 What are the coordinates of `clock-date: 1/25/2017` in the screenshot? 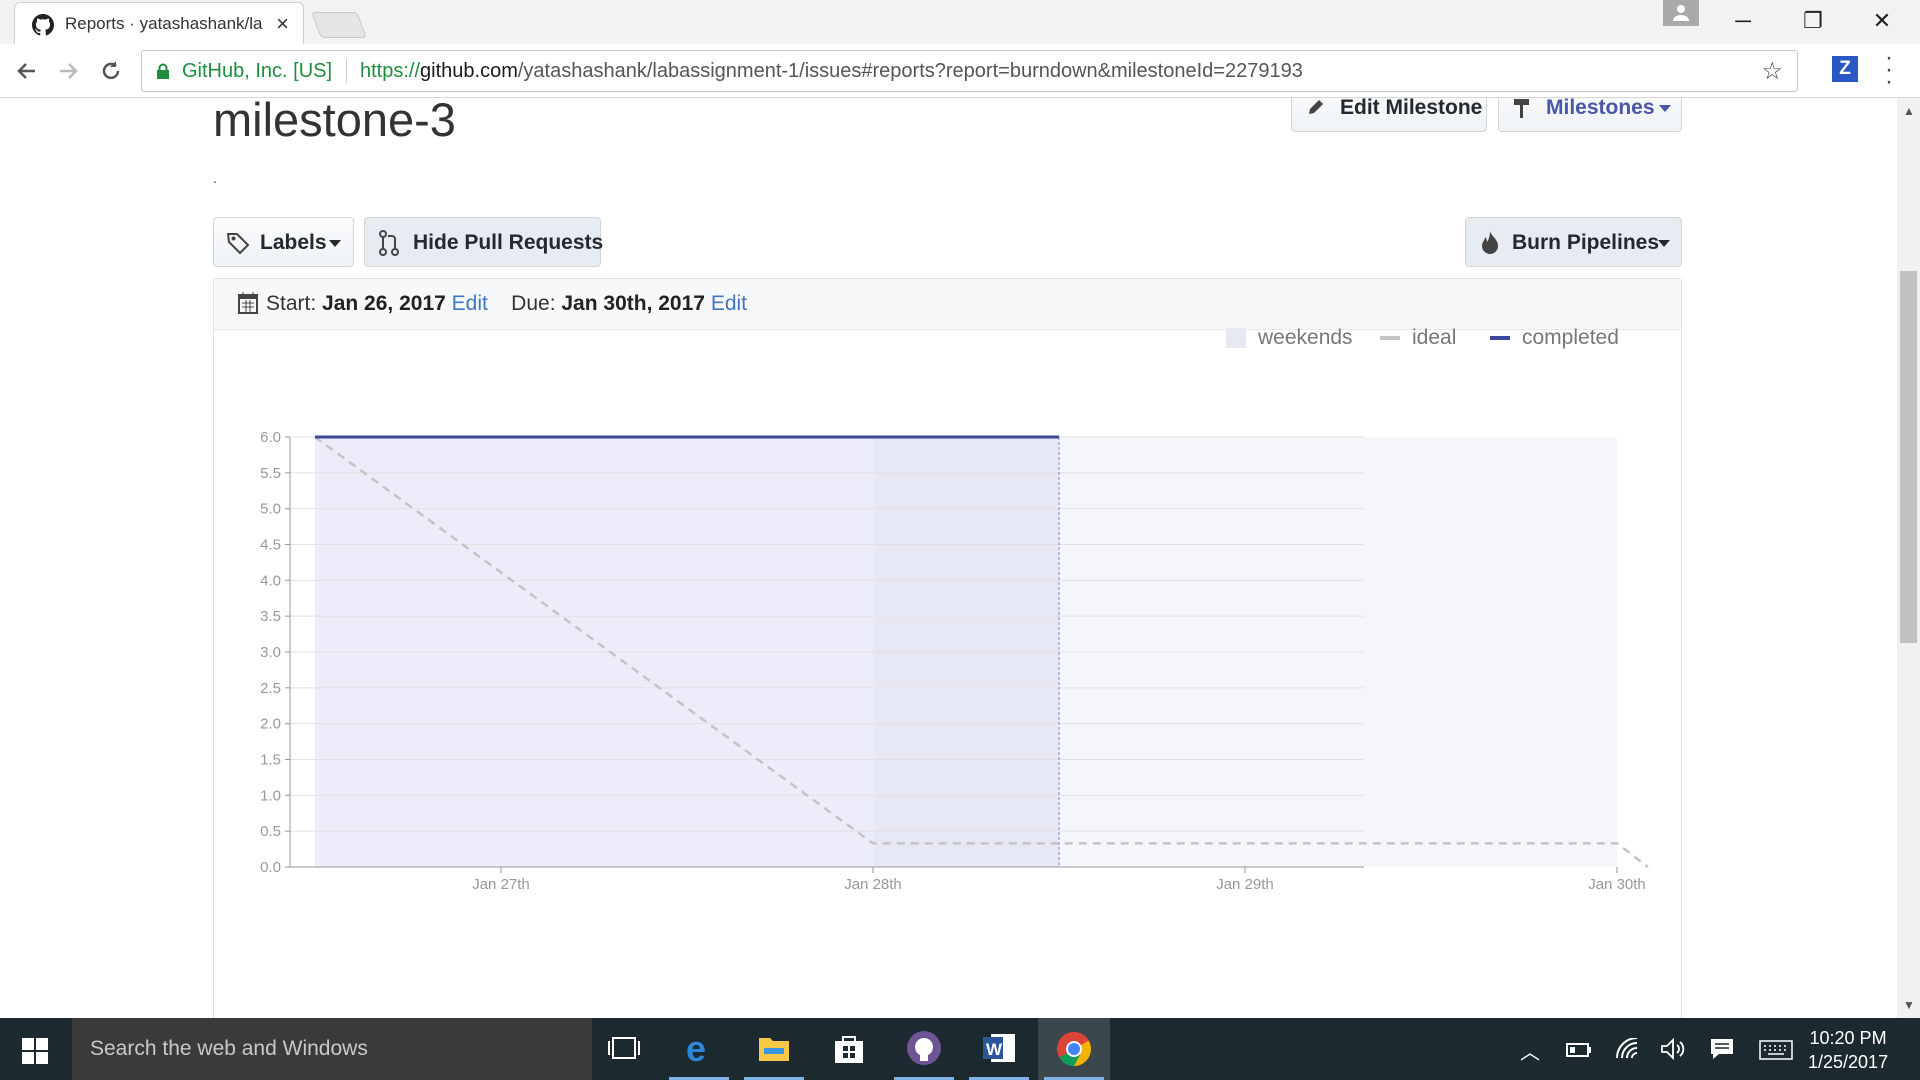 It's located at (1848, 1062).